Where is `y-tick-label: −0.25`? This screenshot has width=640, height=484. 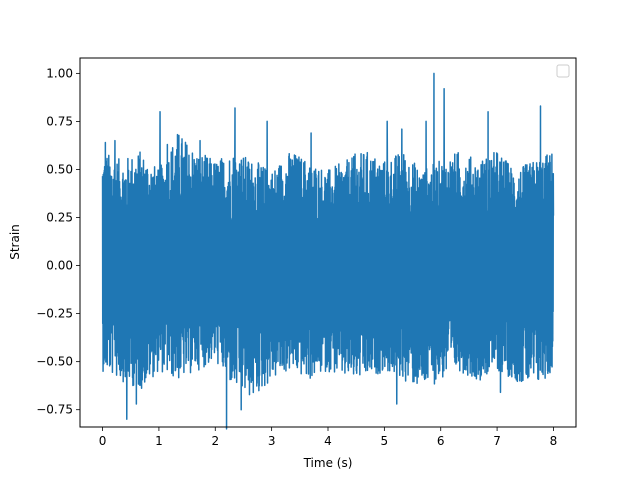 y-tick-label: −0.25 is located at coordinates (54, 314).